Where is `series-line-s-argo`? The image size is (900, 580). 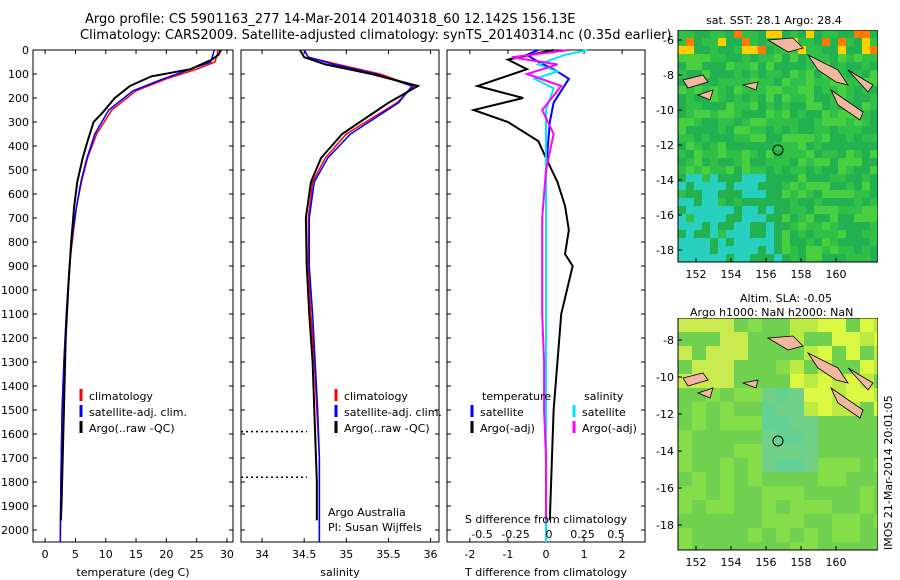
series-line-s-argo is located at coordinates (540, 285).